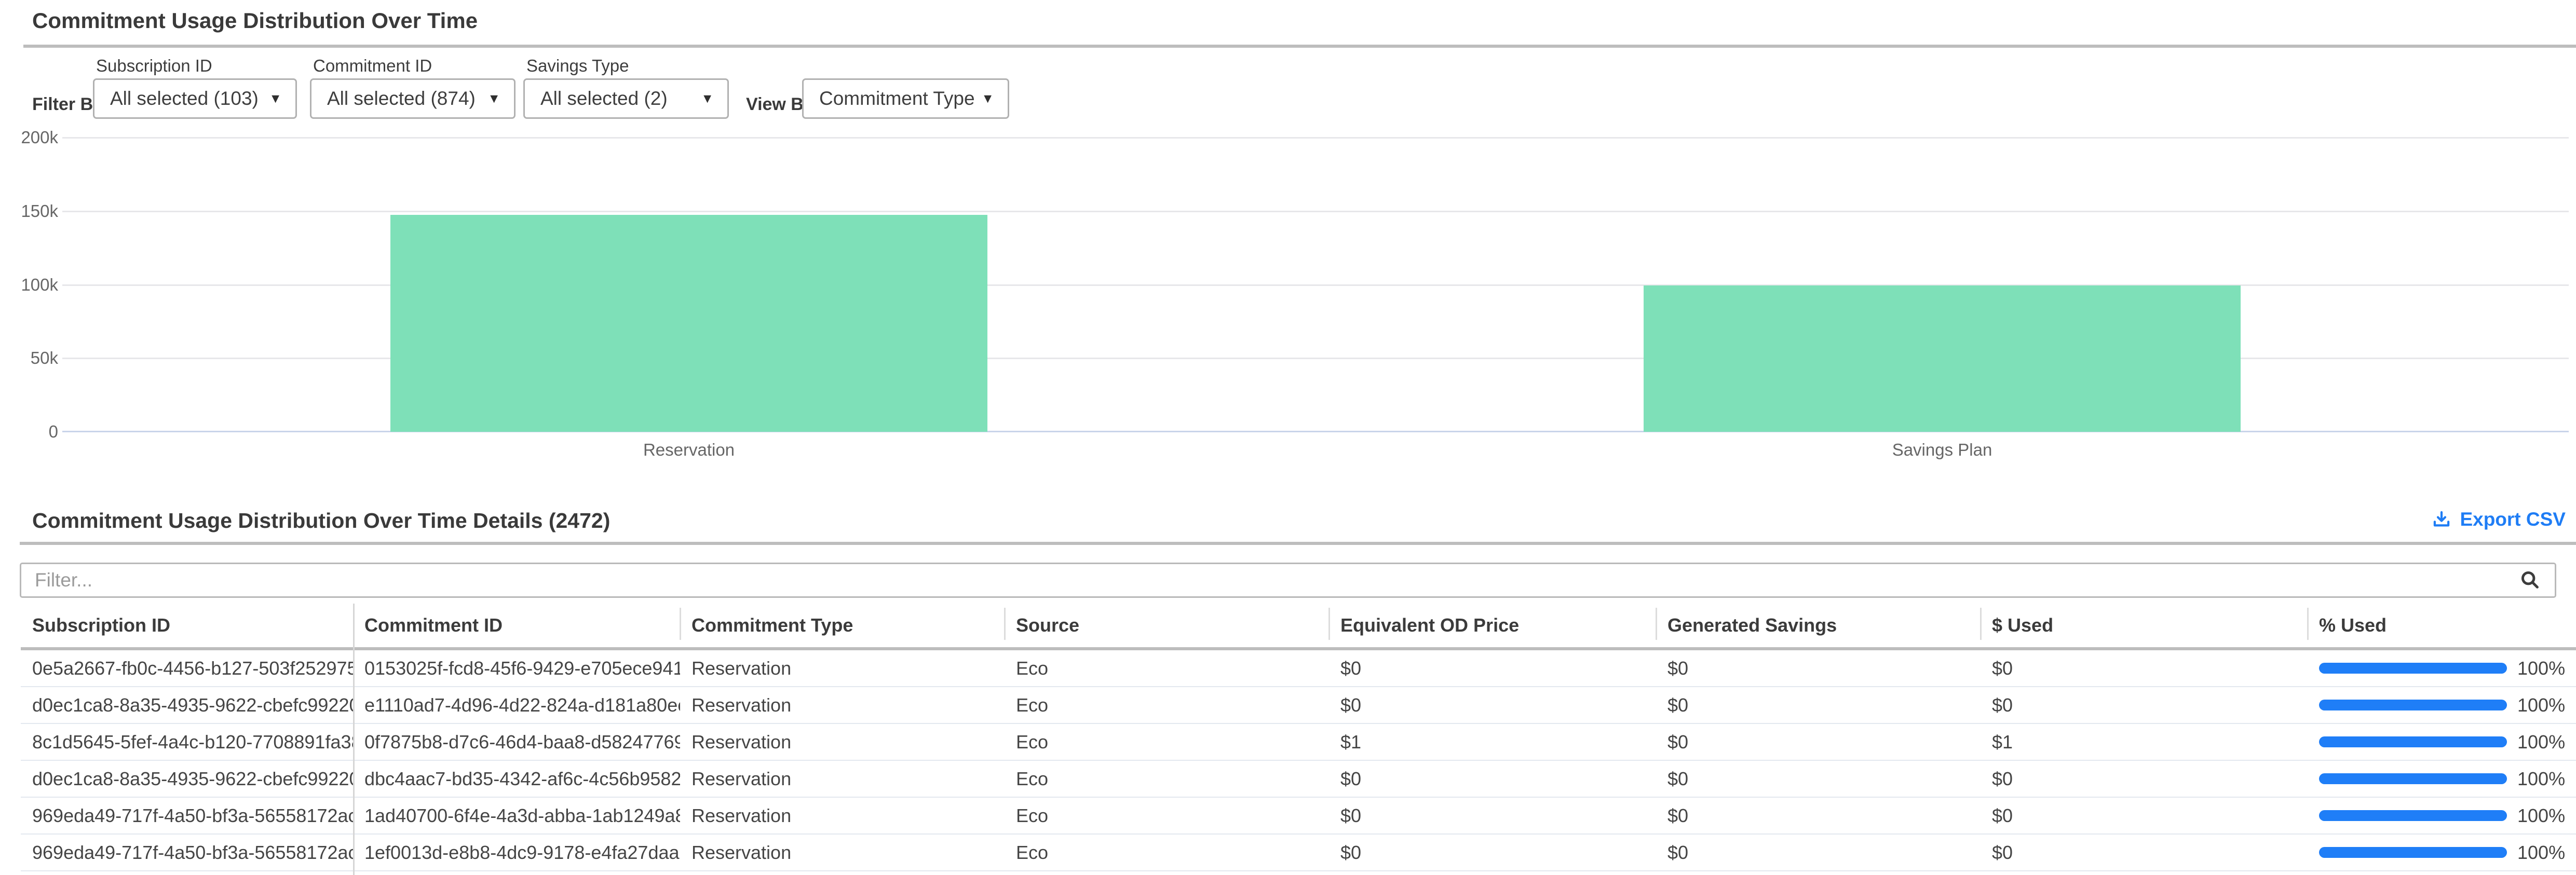  Describe the element at coordinates (184, 99) in the screenshot. I see `subscription-id-filter-value: All selected (103)` at that location.